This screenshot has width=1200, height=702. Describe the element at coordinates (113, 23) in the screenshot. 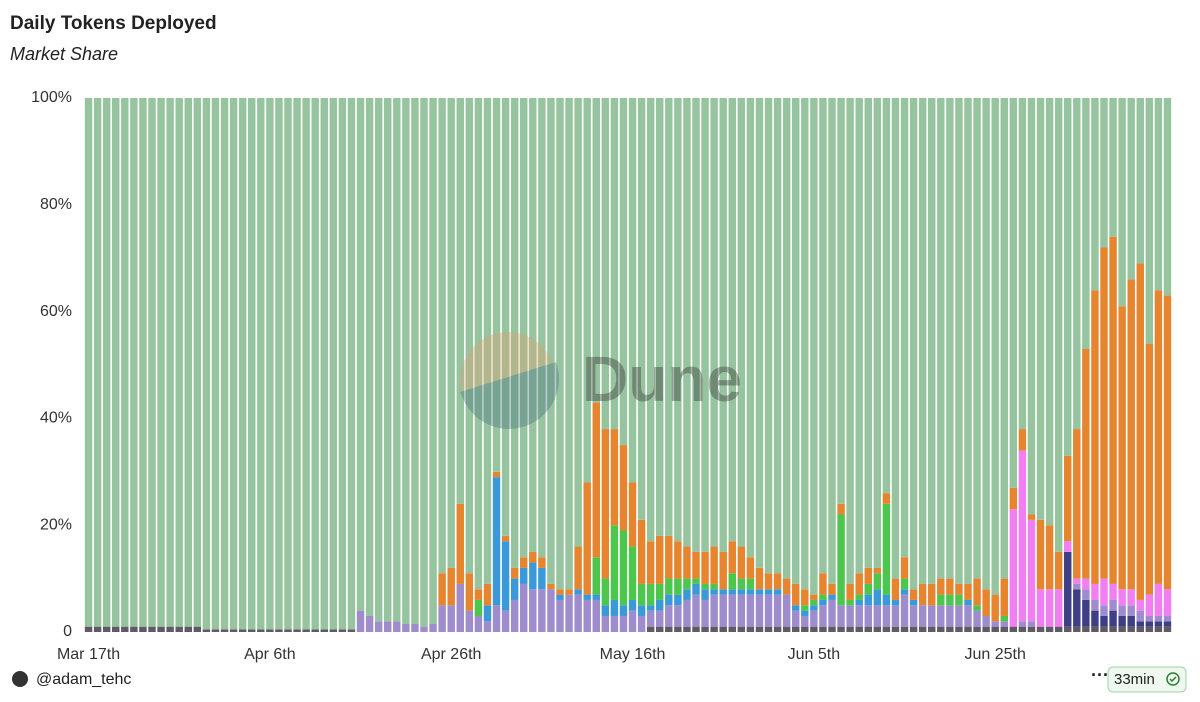

I see `chart-title: Daily Tokens Deployed` at that location.